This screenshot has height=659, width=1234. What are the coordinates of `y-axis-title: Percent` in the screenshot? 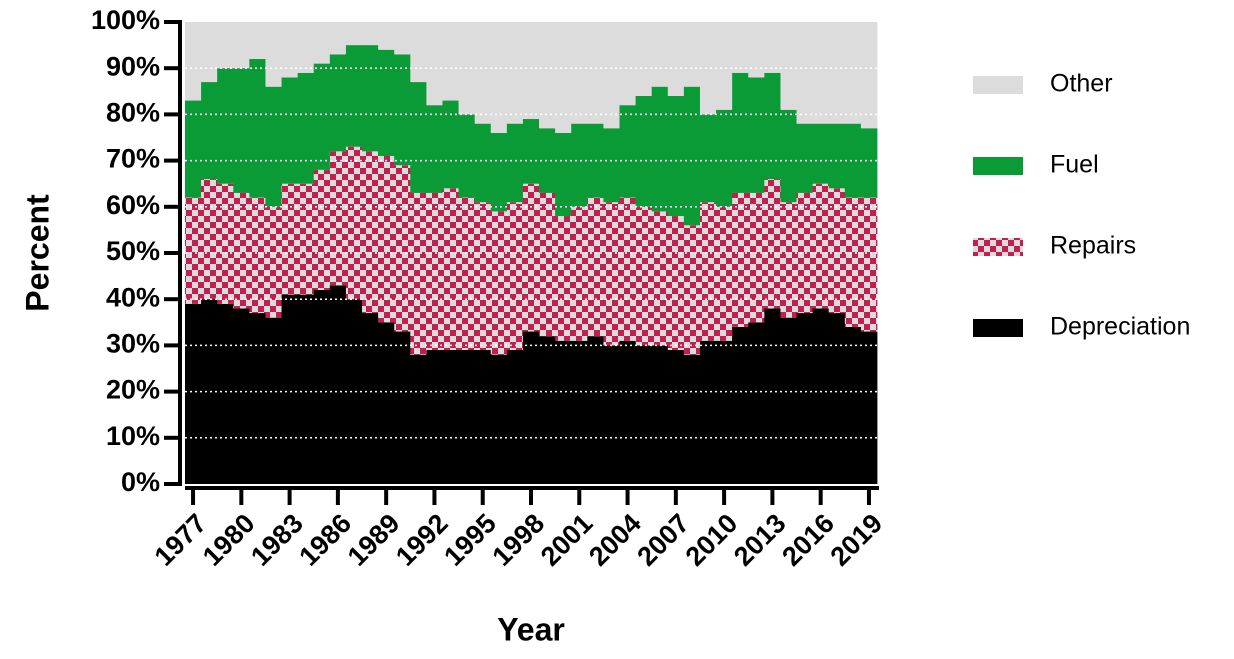 It's located at (37, 253).